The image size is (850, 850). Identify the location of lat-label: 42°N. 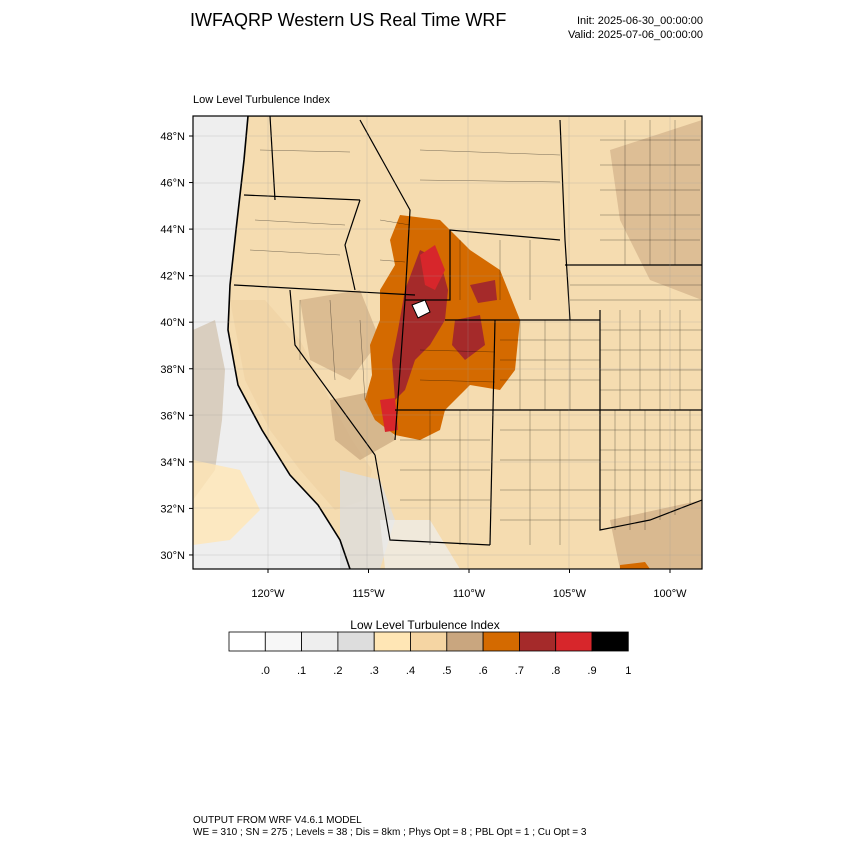
(172, 277).